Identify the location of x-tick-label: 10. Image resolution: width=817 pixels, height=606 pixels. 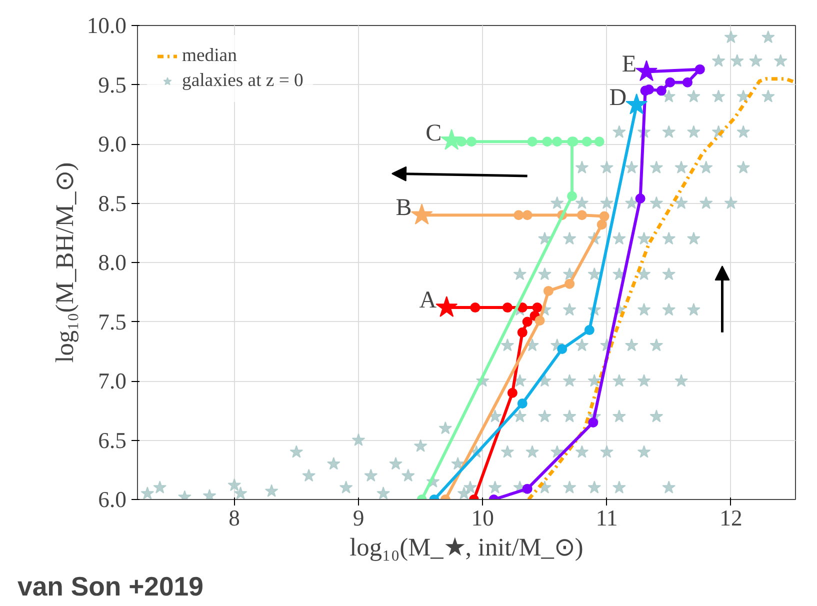
(482, 518).